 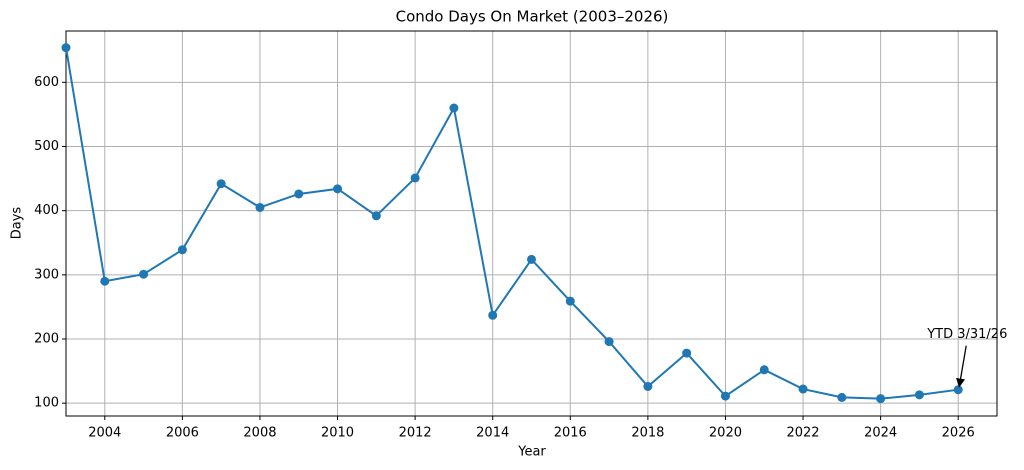 I want to click on x-tick-label: 2026, so click(x=958, y=433).